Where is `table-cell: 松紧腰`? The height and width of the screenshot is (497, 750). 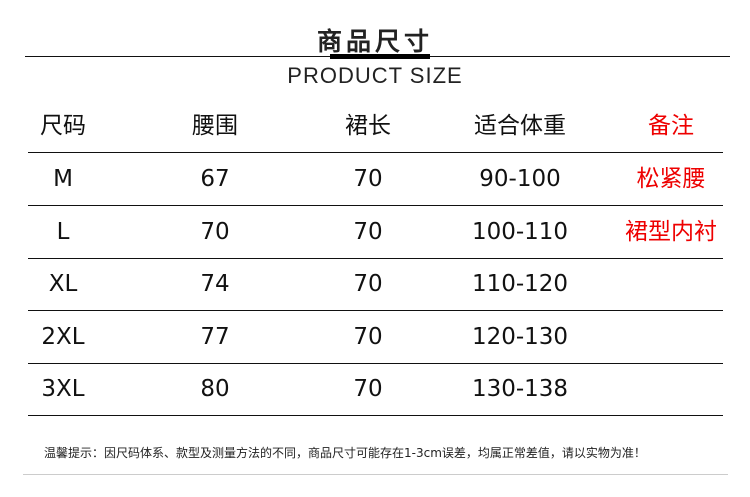 table-cell: 松紧腰 is located at coordinates (671, 179).